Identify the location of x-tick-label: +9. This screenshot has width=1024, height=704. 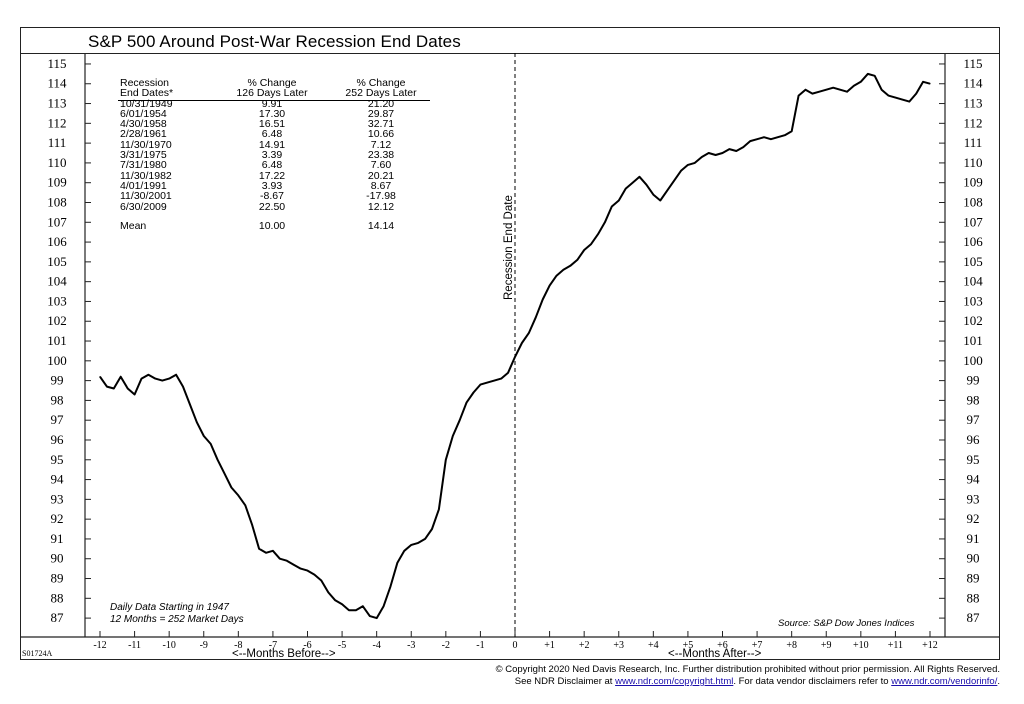
(826, 645).